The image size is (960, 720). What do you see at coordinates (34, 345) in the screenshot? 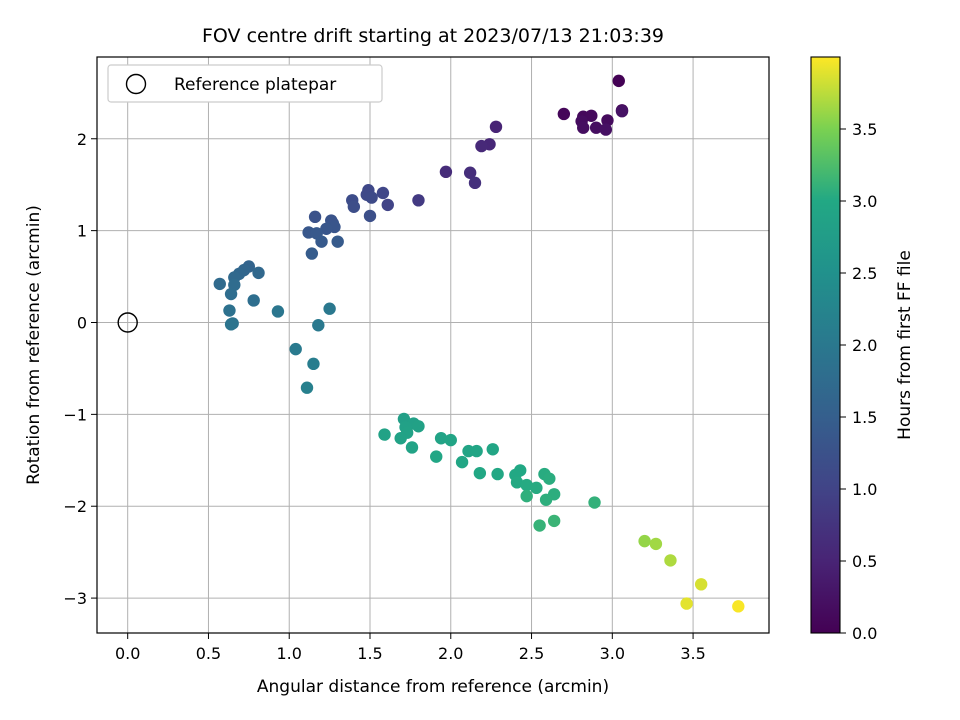
I see `y-axis-label: Rotation from reference (arcmin)` at bounding box center [34, 345].